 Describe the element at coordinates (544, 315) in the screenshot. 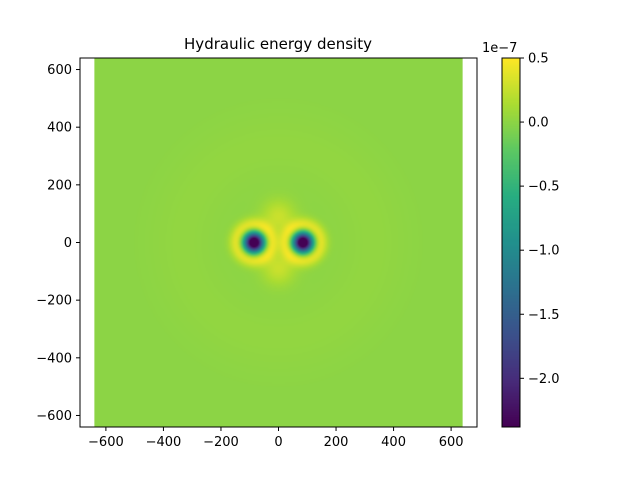

I see `colorbar-tick-label: −1.5` at that location.